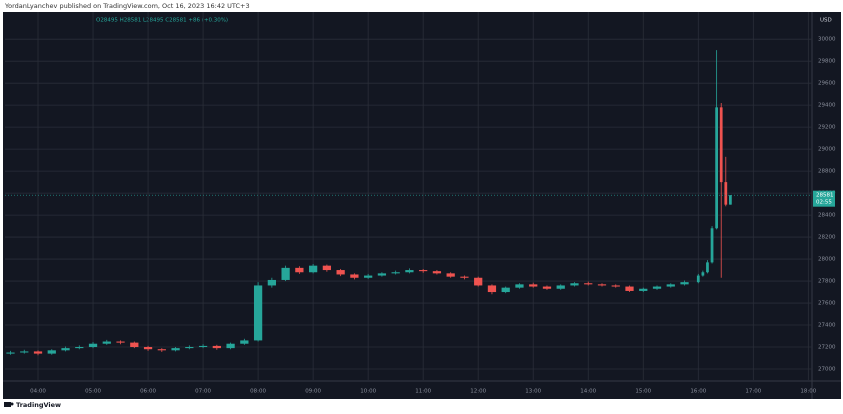  Describe the element at coordinates (827, 128) in the screenshot. I see `y-tick-label: 29200` at that location.